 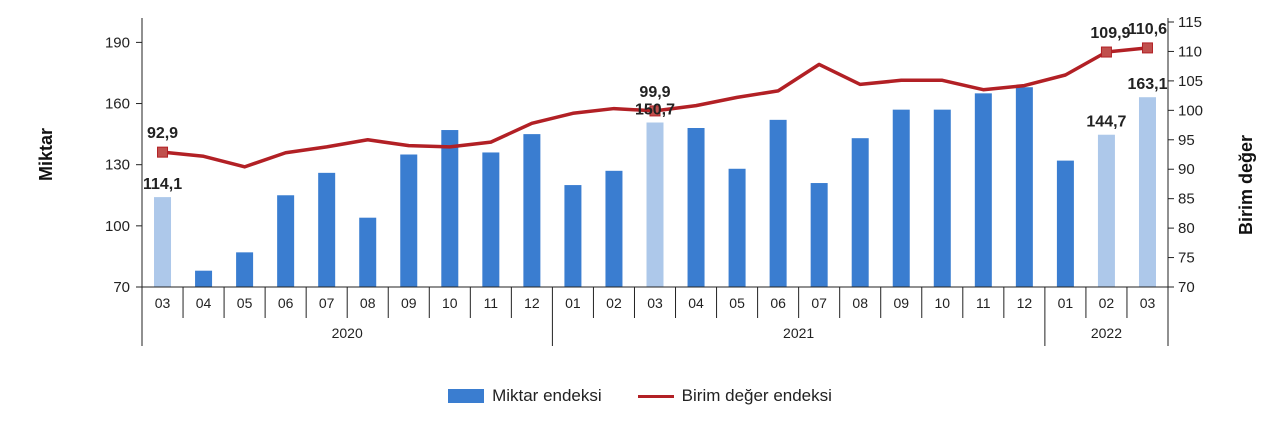 What do you see at coordinates (1186, 287) in the screenshot?
I see `right-tick-label: 70` at bounding box center [1186, 287].